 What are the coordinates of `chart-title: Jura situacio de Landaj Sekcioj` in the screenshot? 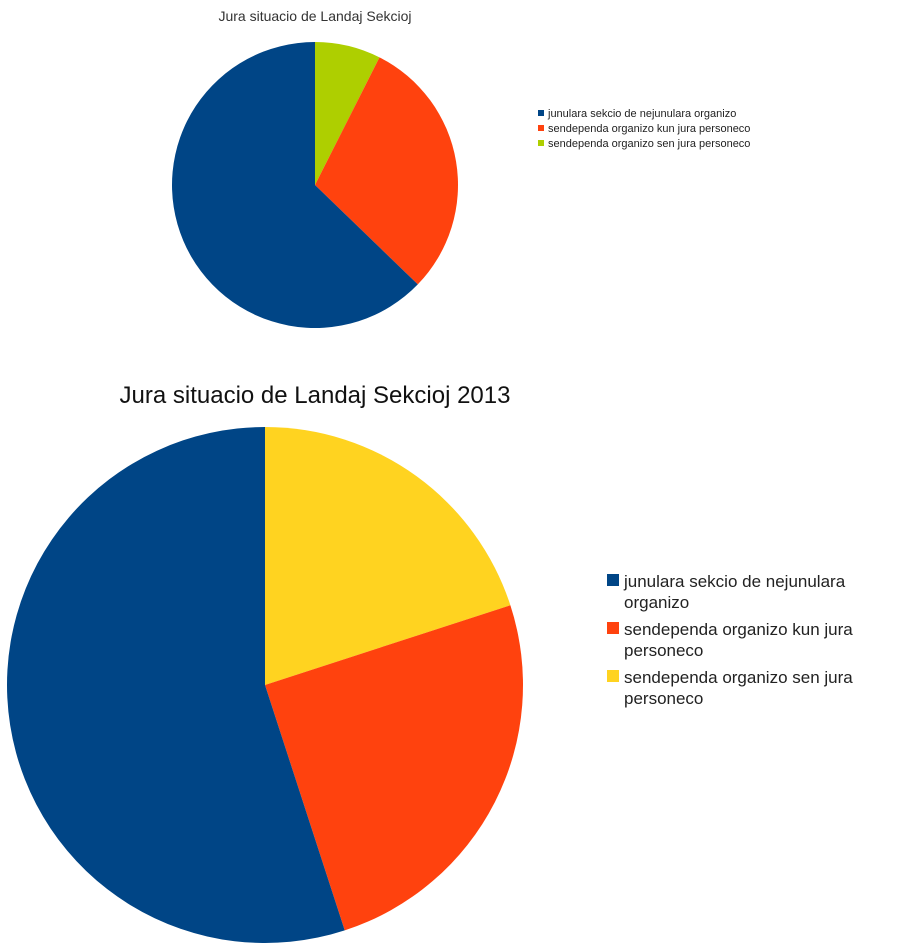 It's located at (315, 16).